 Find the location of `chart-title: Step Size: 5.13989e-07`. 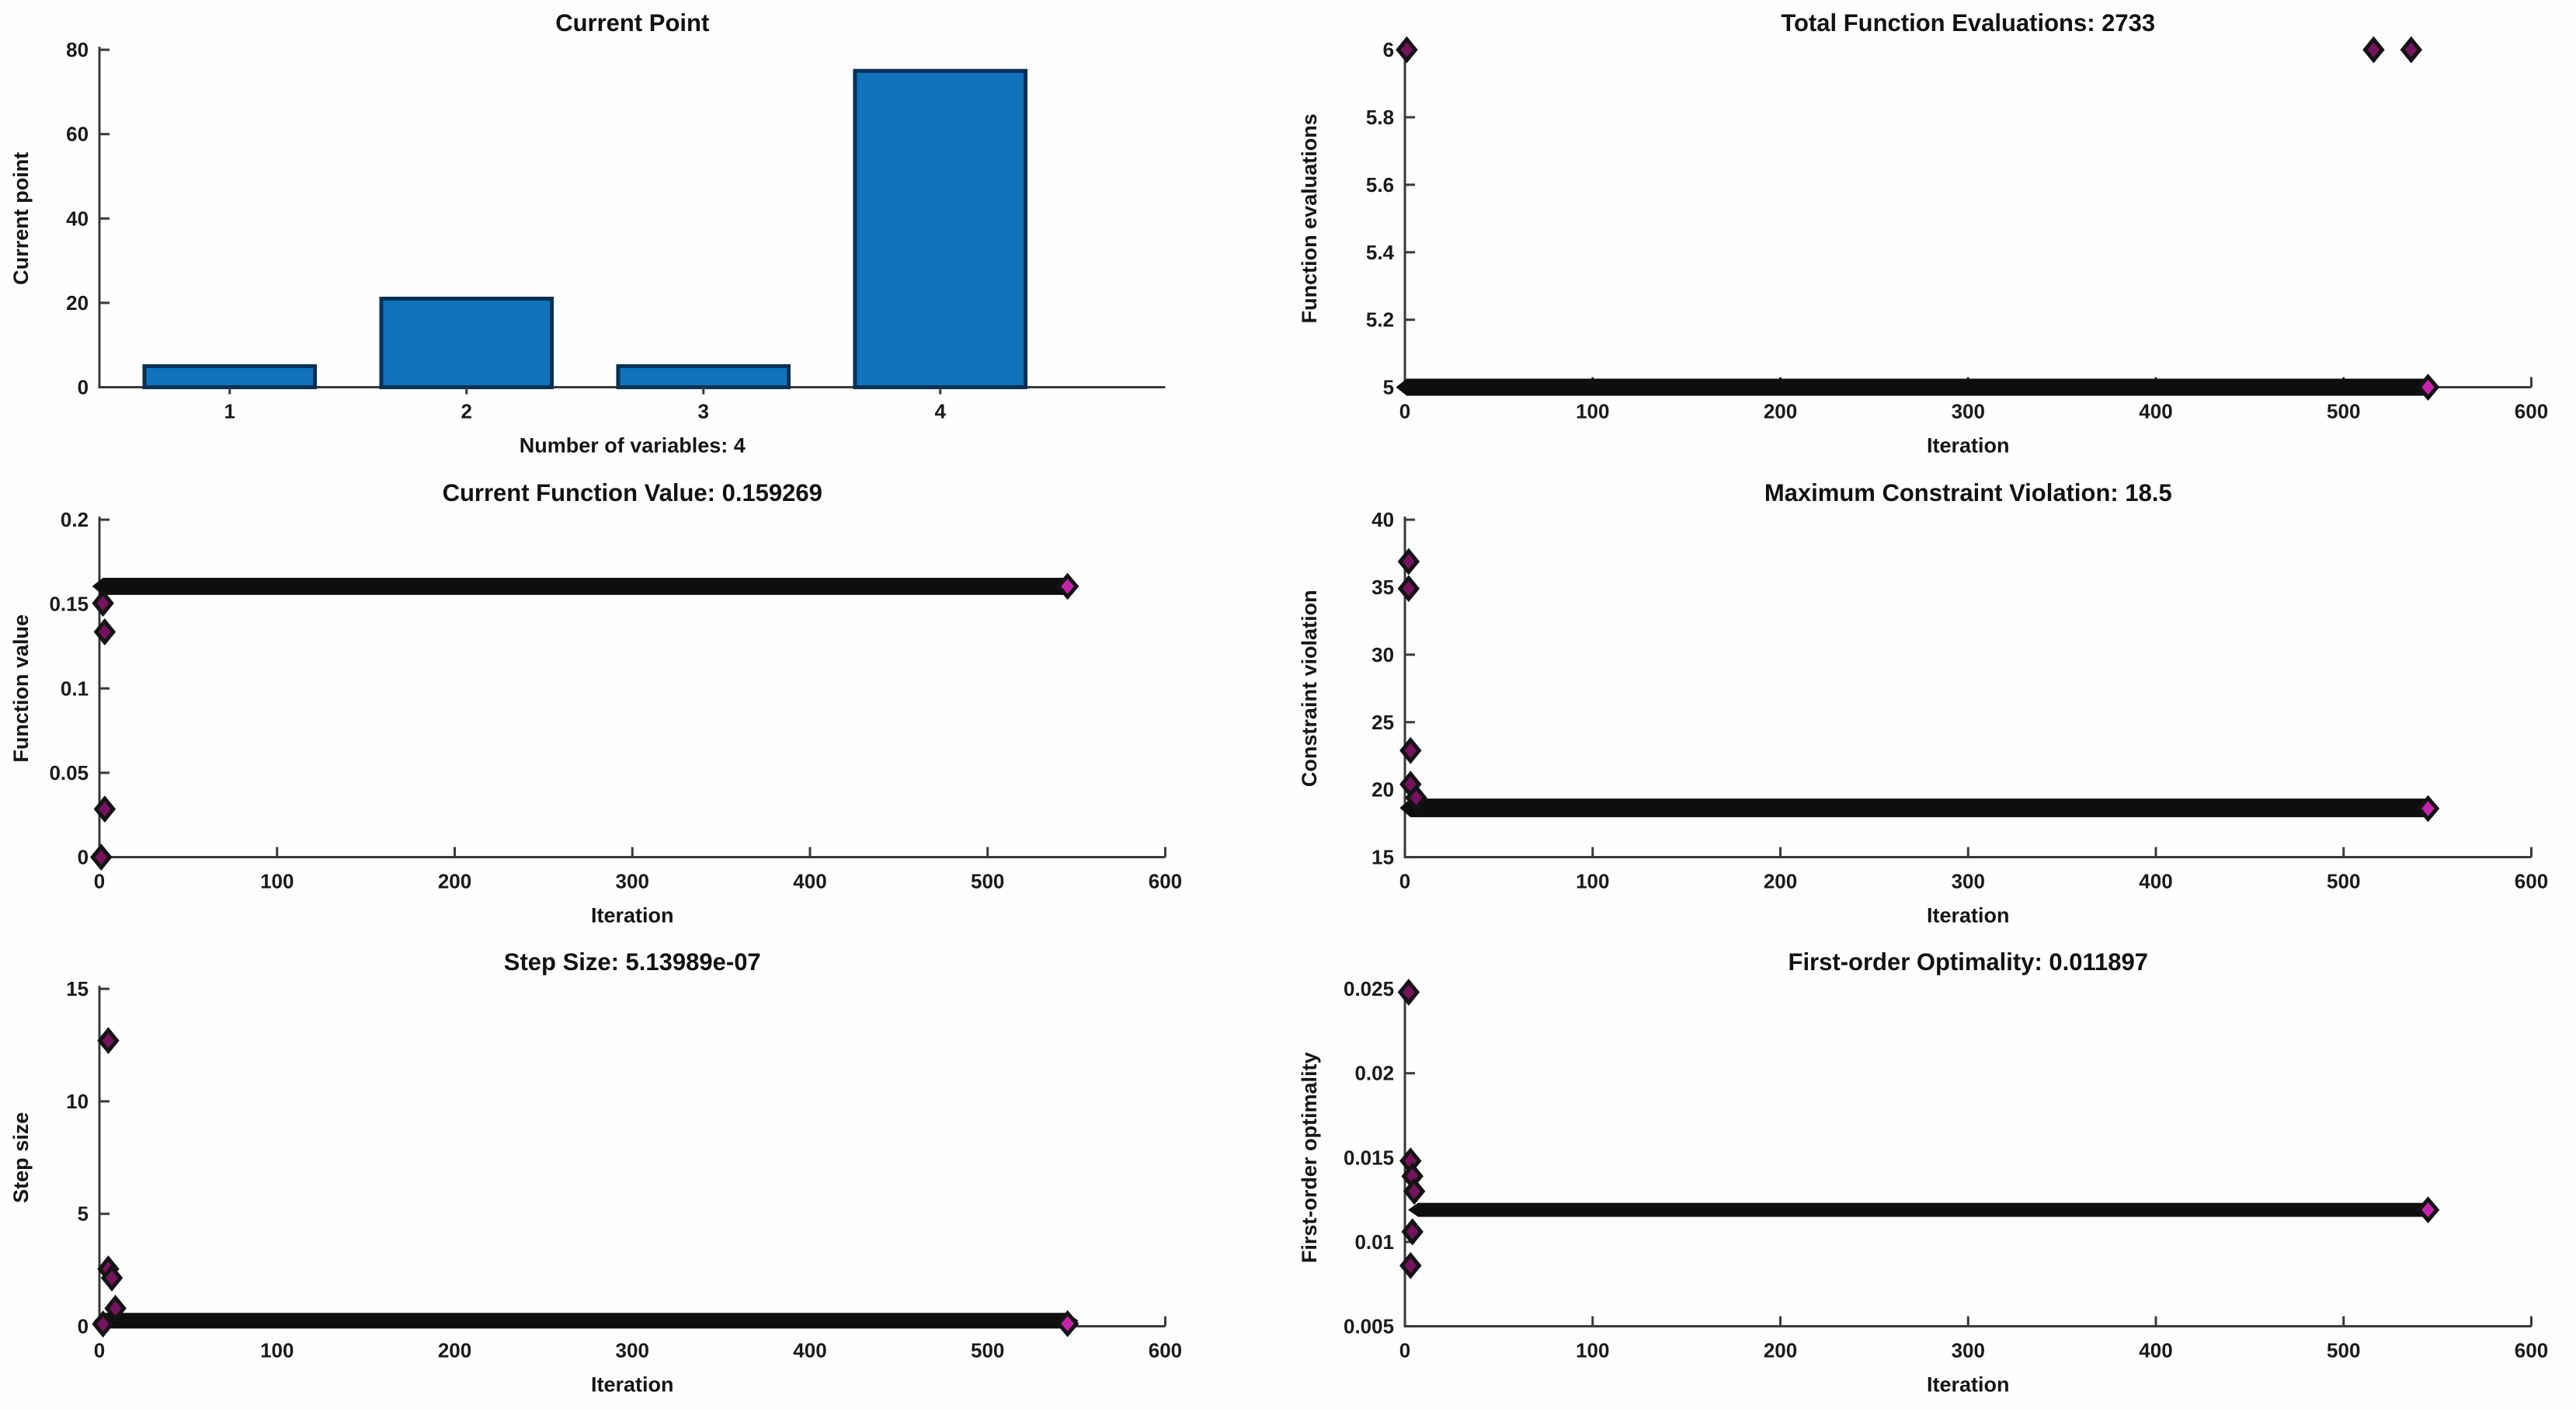

chart-title: Step Size: 5.13989e-07 is located at coordinates (632, 962).